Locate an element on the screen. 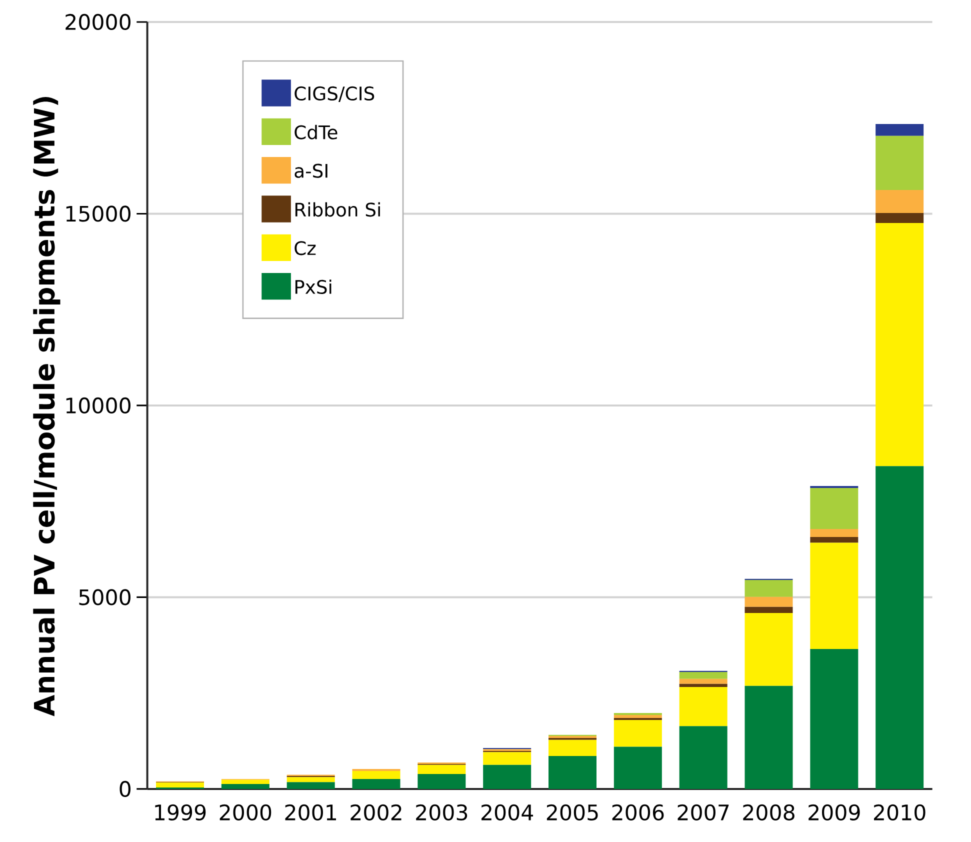 This screenshot has height=842, width=971. y-tick-label: 0 is located at coordinates (125, 789).